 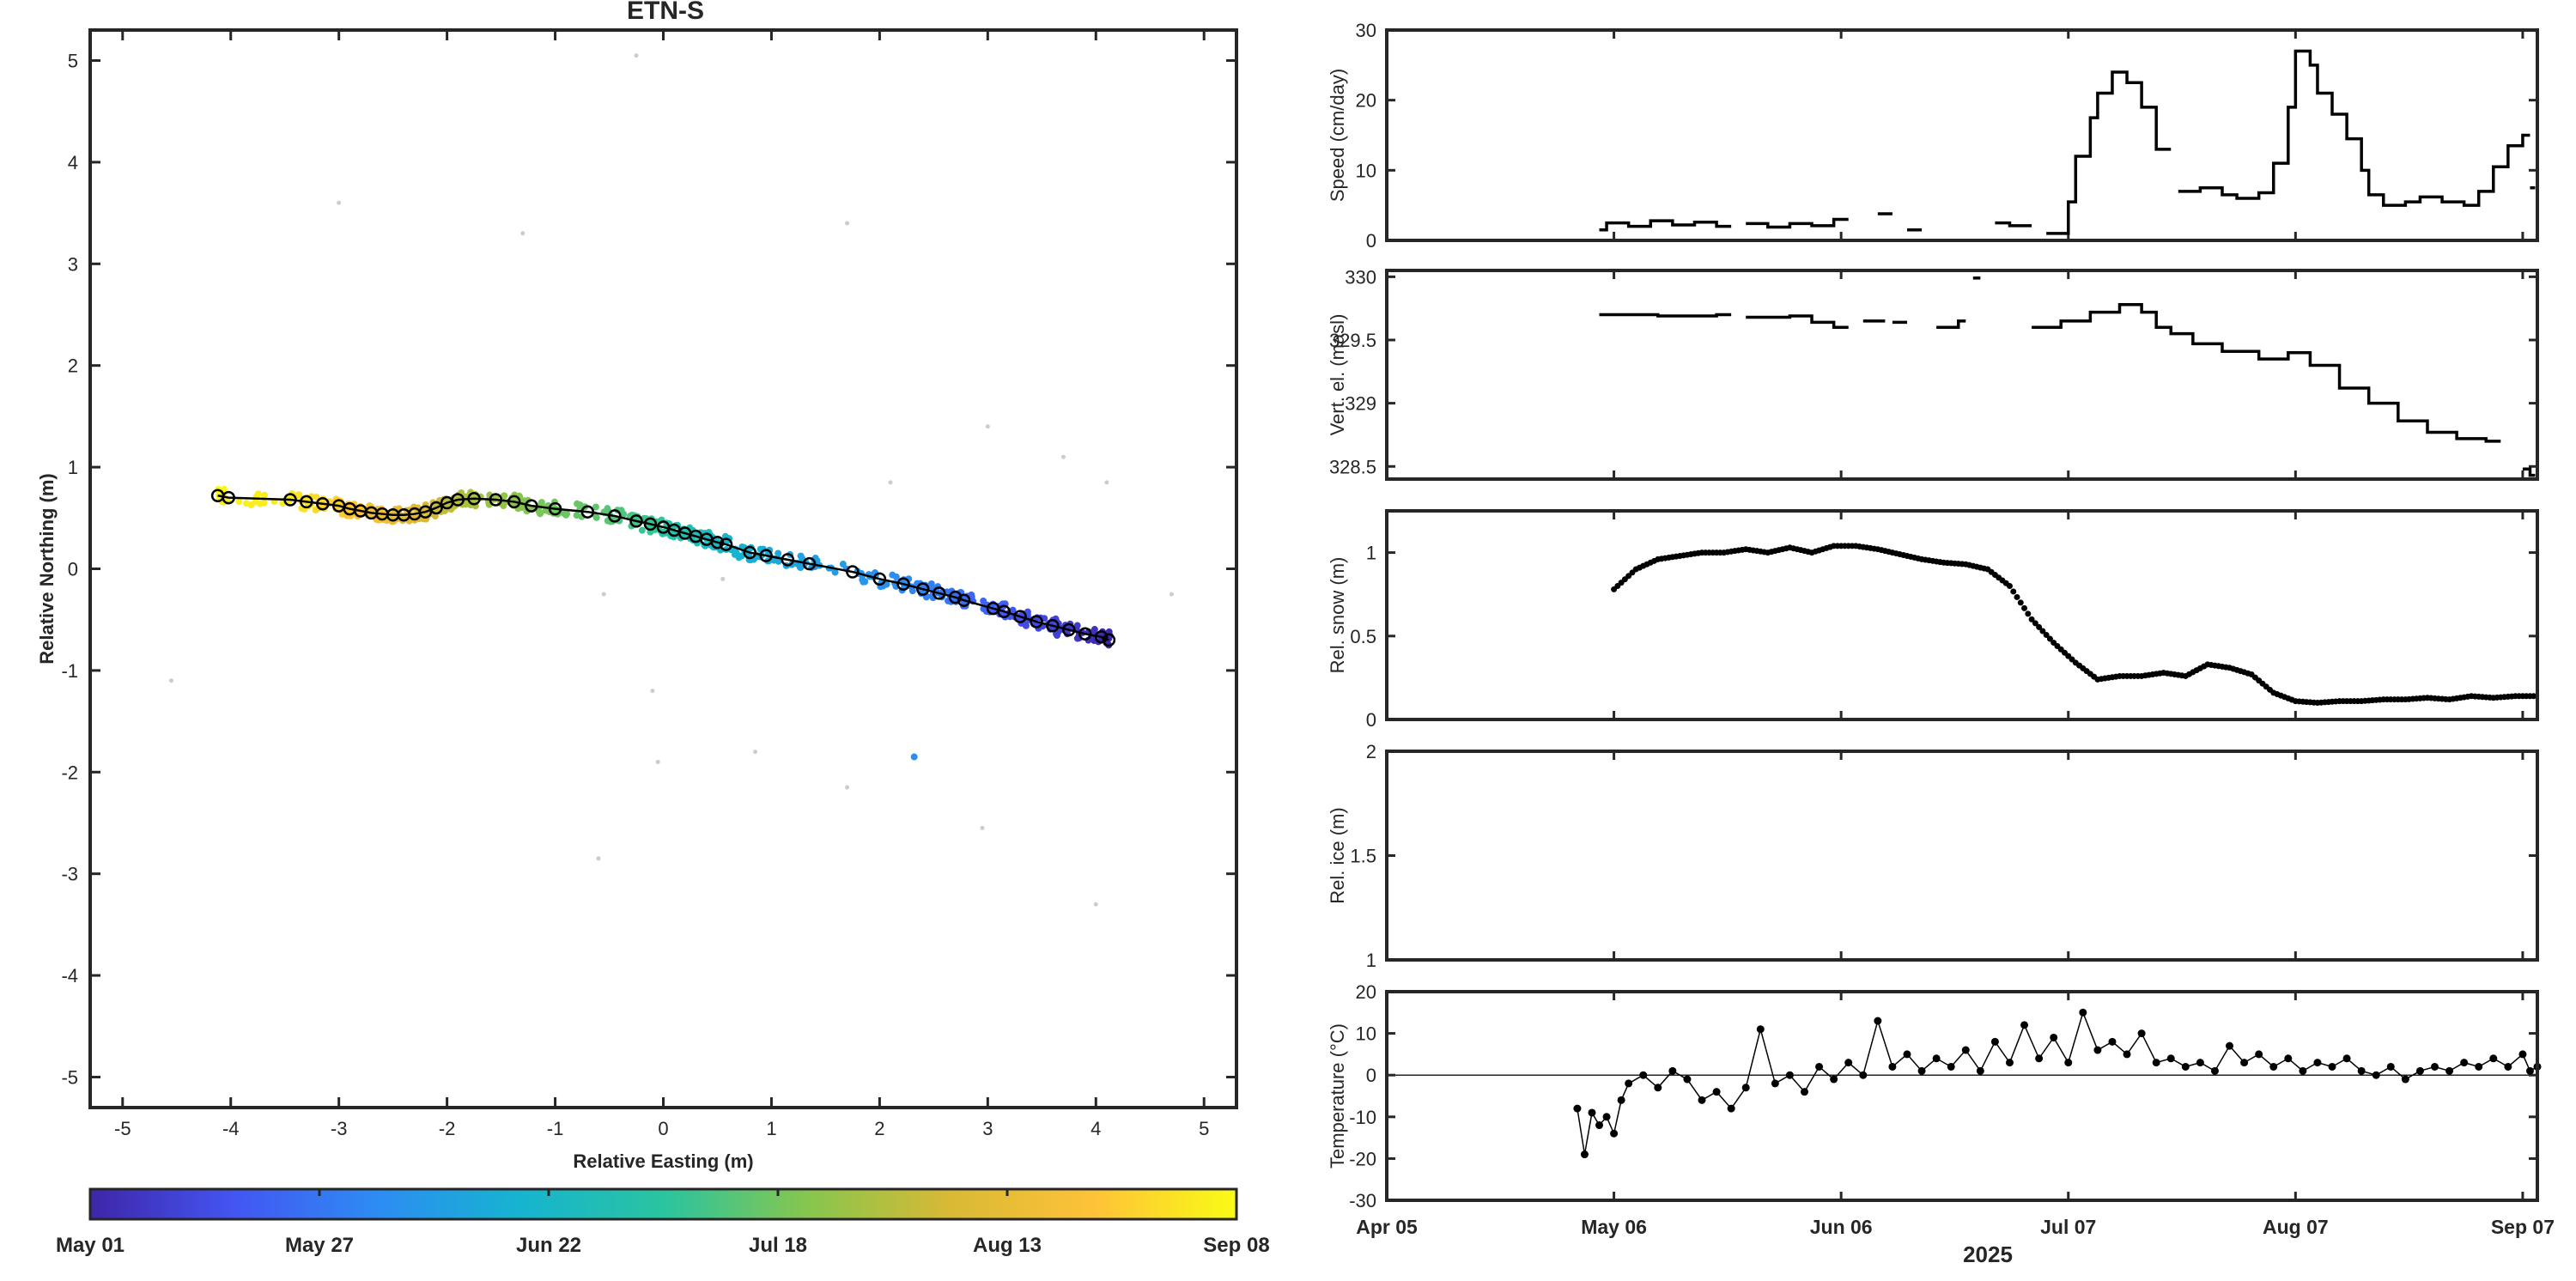 I want to click on x-date-label: Aug 07, so click(x=2296, y=1227).